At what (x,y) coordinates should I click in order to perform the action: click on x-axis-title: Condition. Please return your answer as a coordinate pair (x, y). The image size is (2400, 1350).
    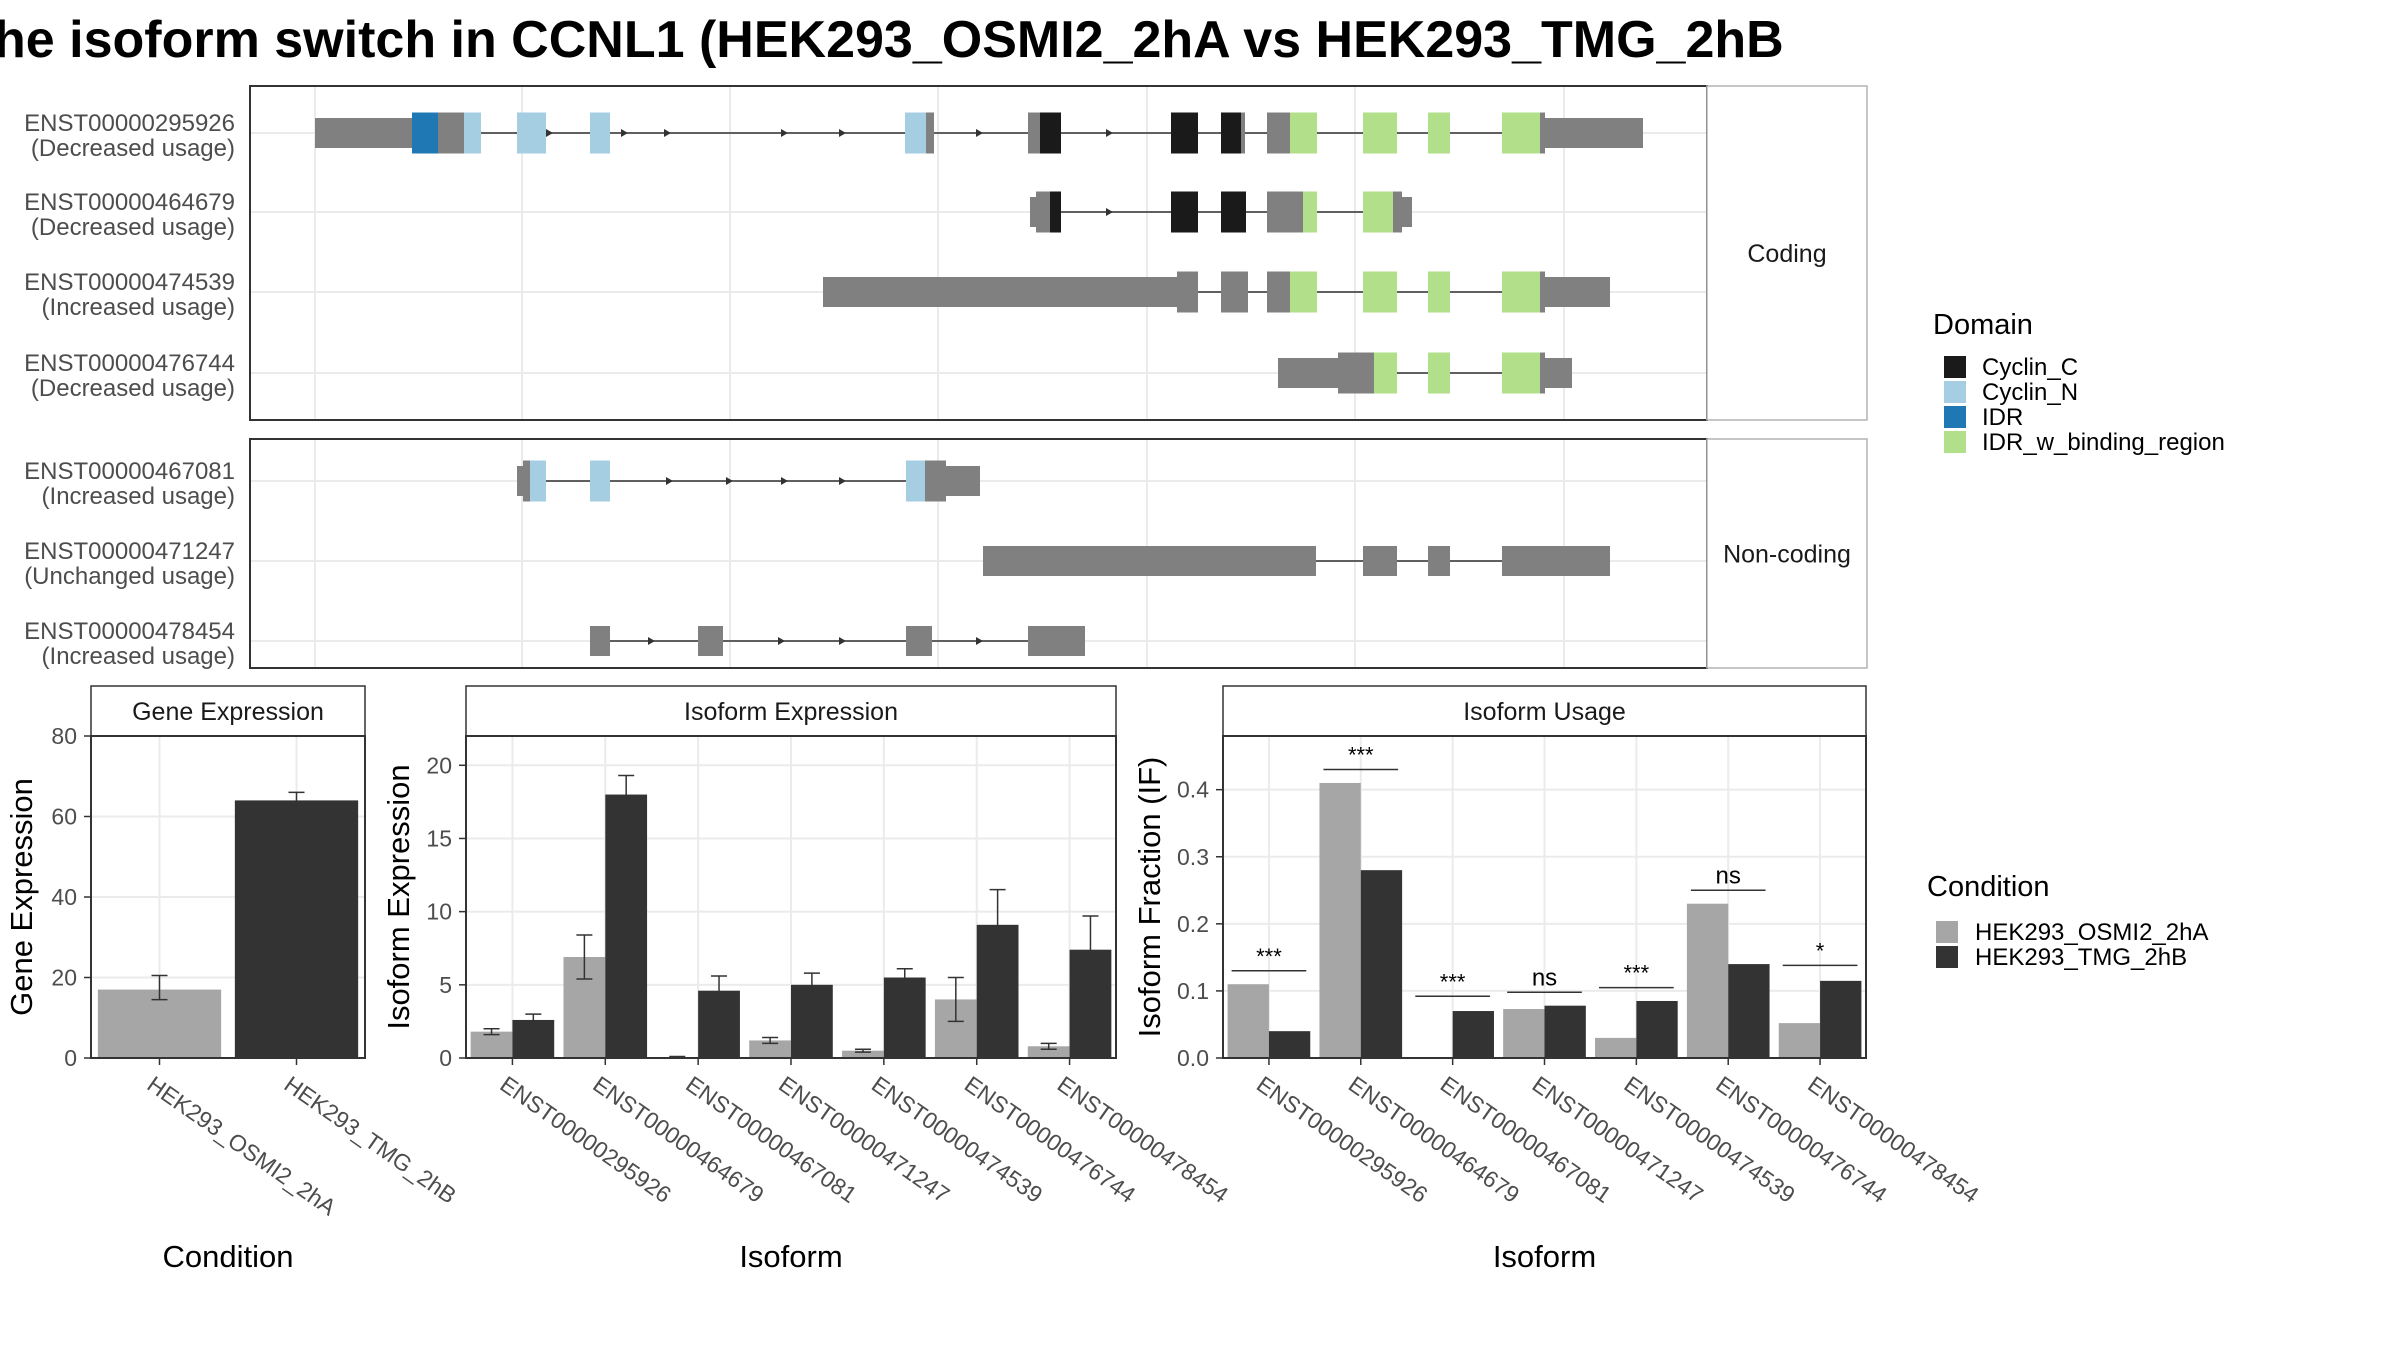
    Looking at the image, I should click on (228, 1256).